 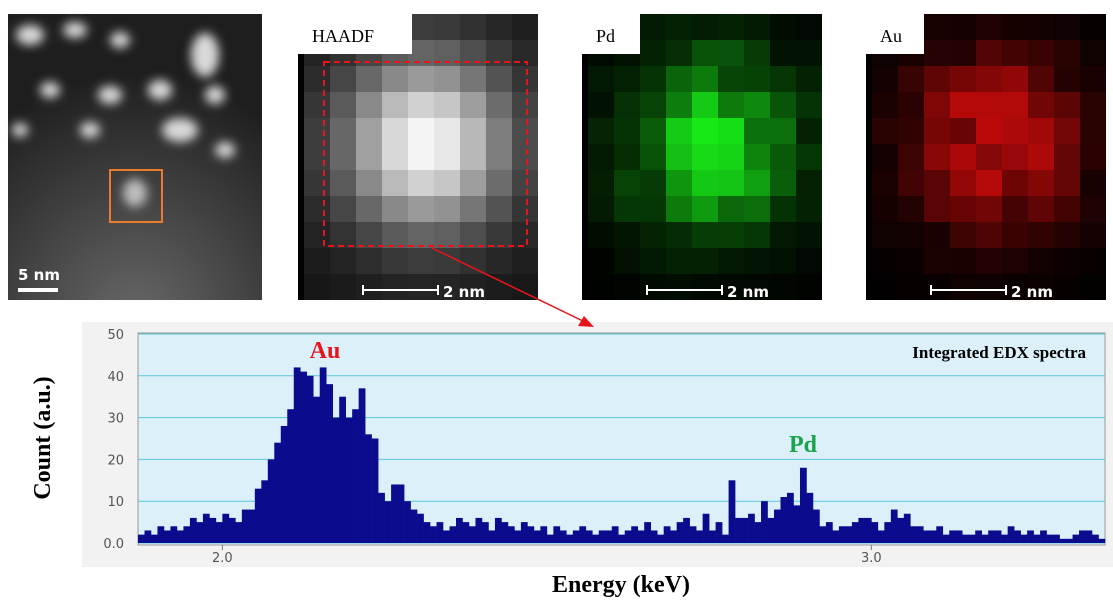 What do you see at coordinates (222, 558) in the screenshot?
I see `x-tick-label: 2.0` at bounding box center [222, 558].